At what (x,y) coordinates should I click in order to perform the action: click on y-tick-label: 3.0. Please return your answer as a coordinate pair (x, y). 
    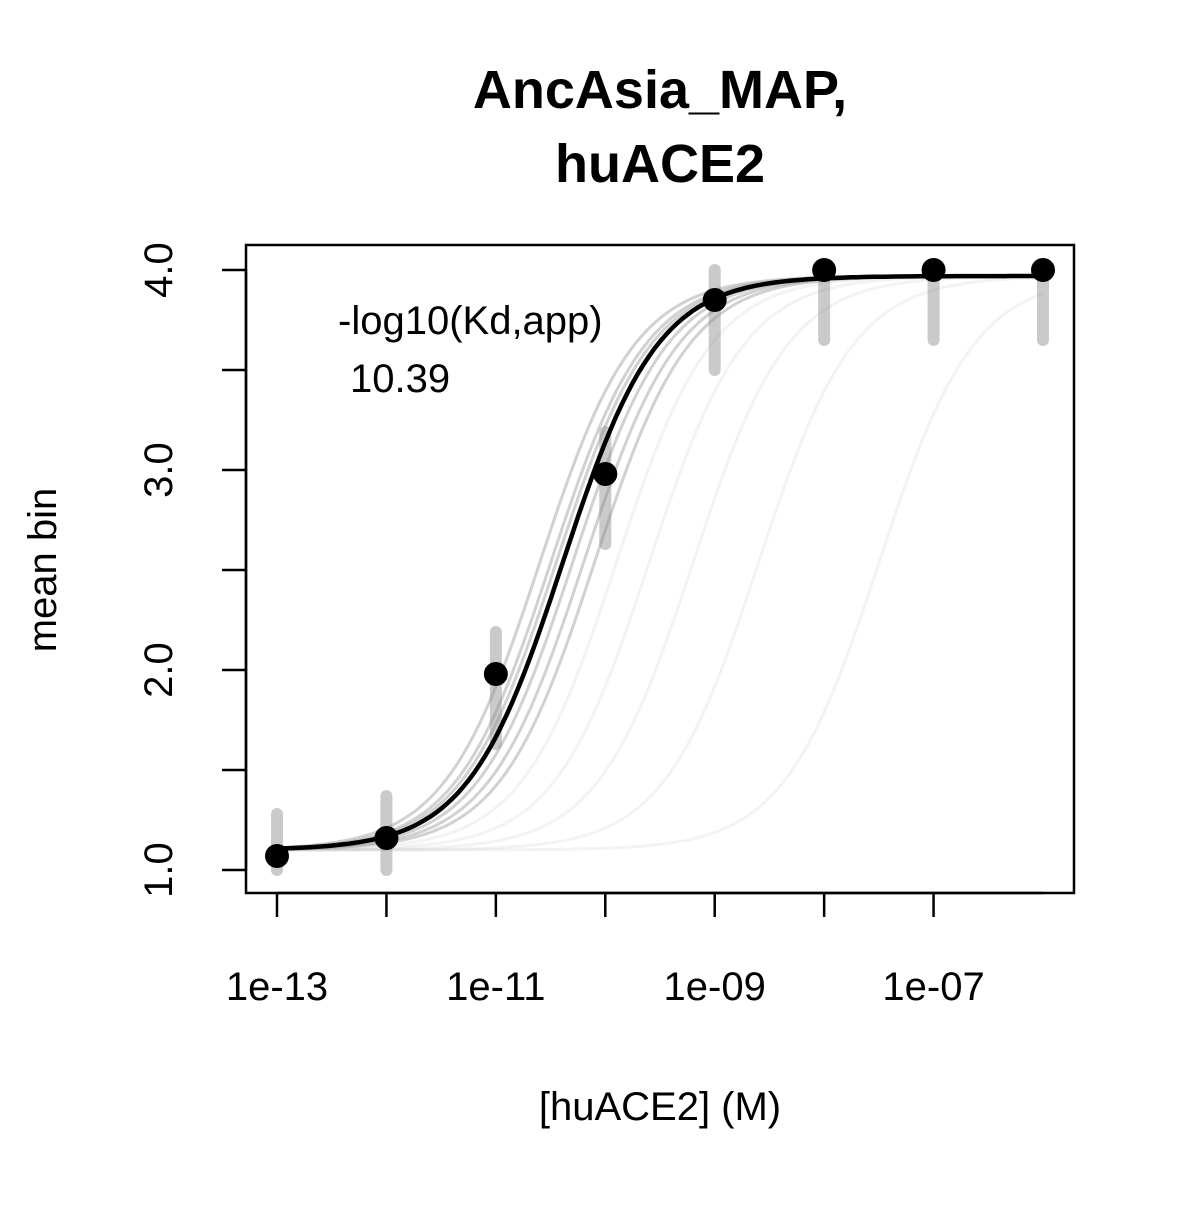
    Looking at the image, I should click on (159, 470).